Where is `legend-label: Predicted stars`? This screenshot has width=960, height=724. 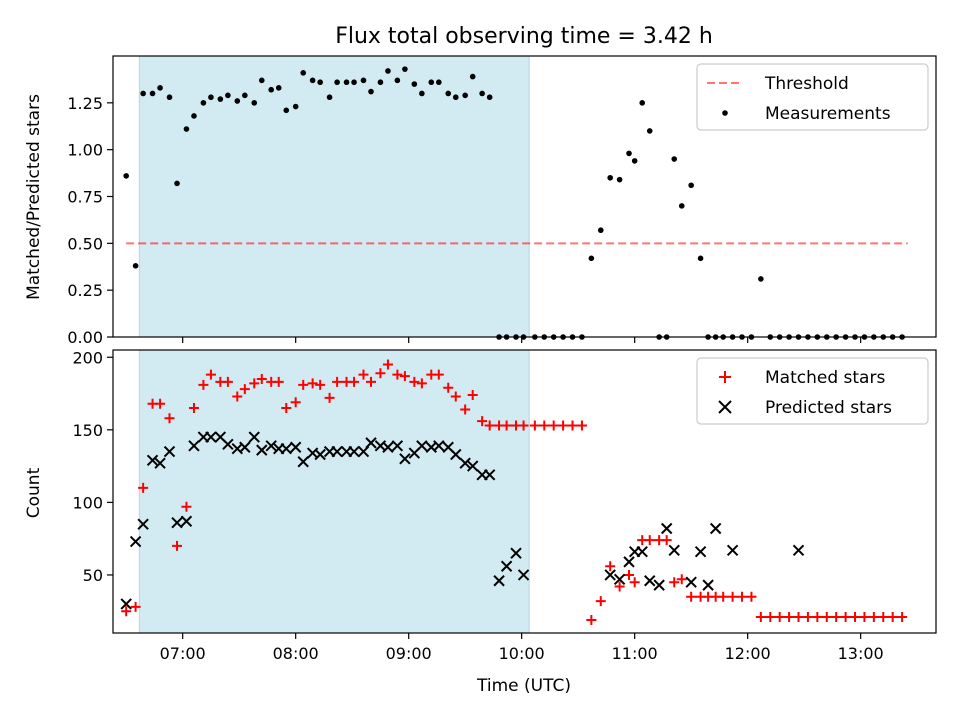
legend-label: Predicted stars is located at coordinates (828, 408).